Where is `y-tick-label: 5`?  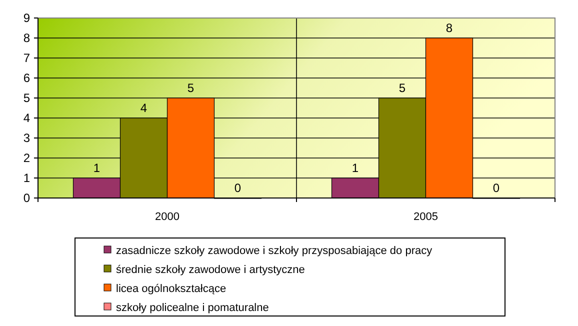 y-tick-label: 5 is located at coordinates (26, 98).